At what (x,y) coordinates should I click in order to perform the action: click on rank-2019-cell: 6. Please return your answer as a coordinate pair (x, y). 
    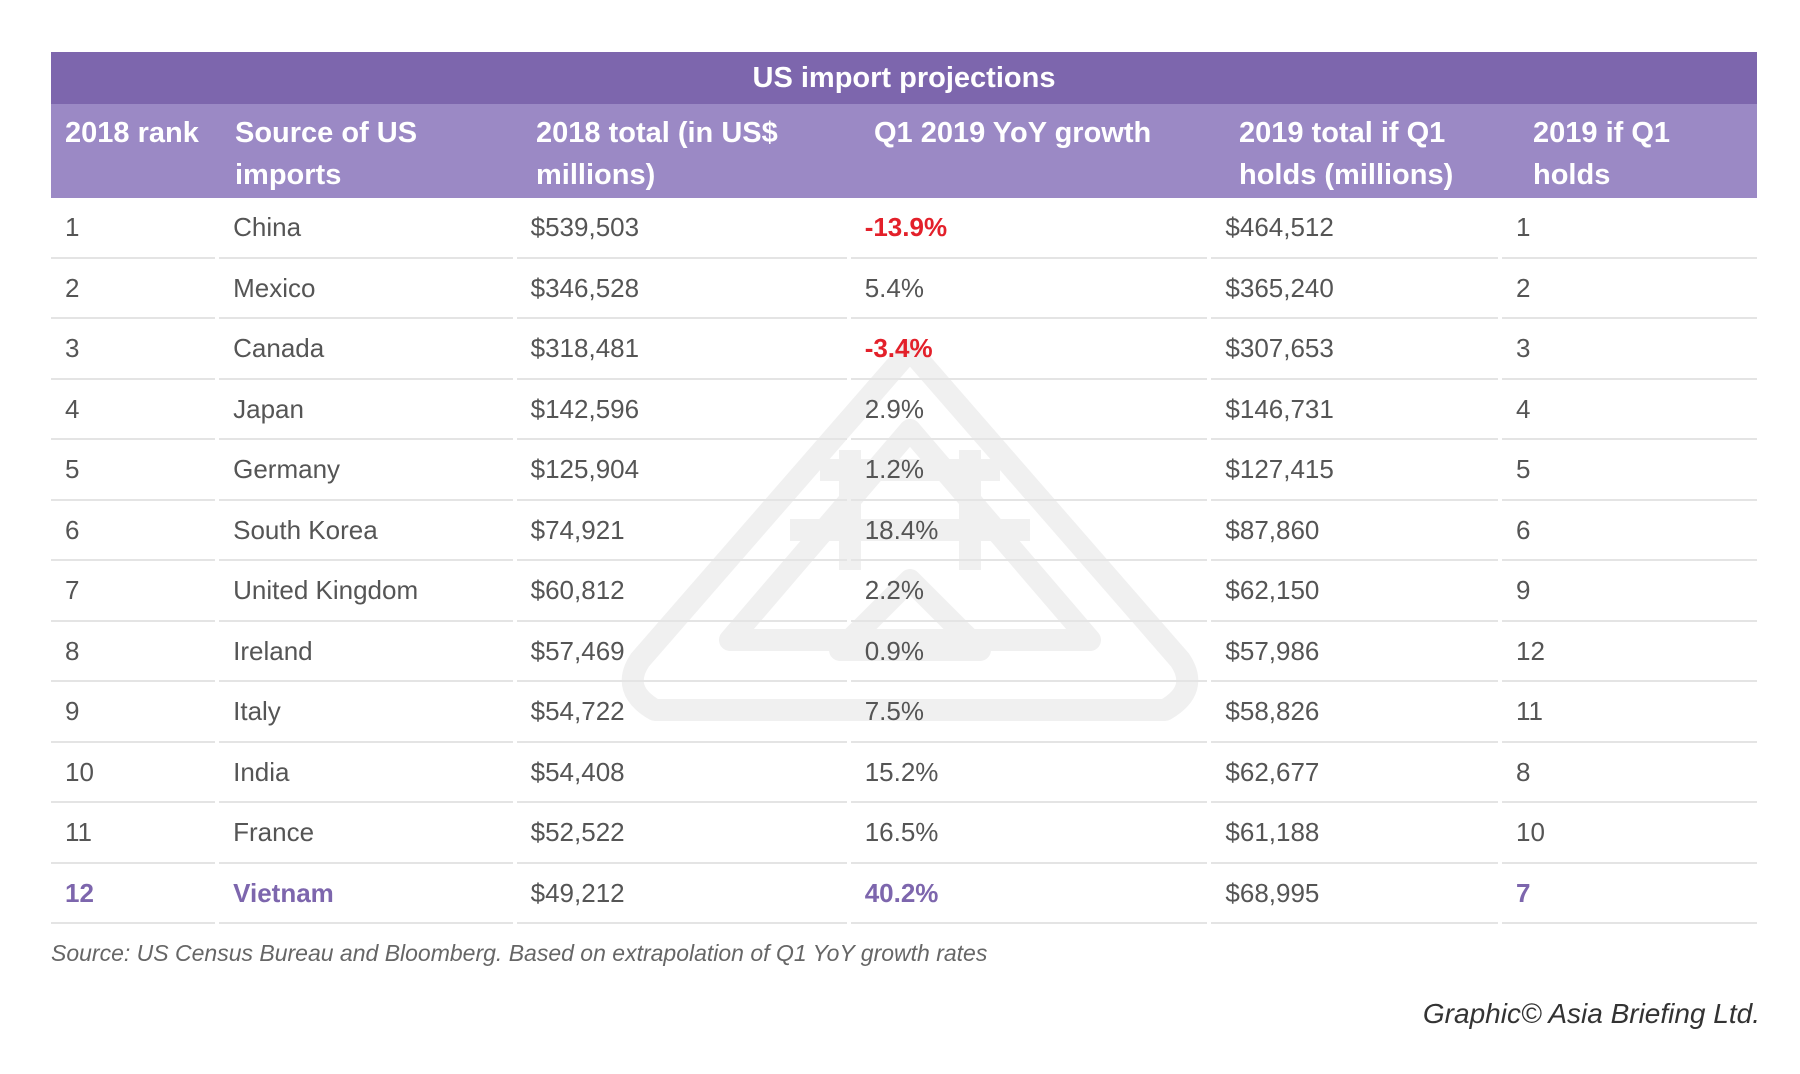
    Looking at the image, I should click on (1629, 531).